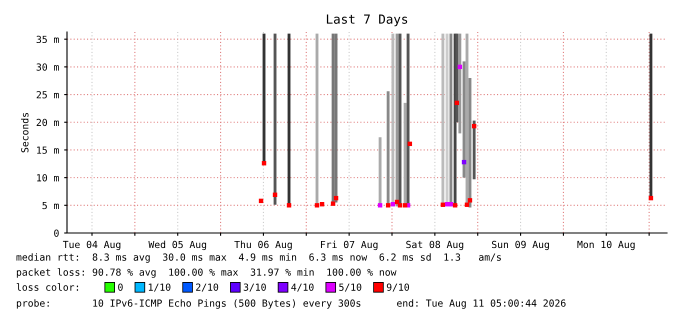 The width and height of the screenshot is (697, 315). Describe the element at coordinates (50, 206) in the screenshot. I see `y-tick-label: 5 m` at that location.